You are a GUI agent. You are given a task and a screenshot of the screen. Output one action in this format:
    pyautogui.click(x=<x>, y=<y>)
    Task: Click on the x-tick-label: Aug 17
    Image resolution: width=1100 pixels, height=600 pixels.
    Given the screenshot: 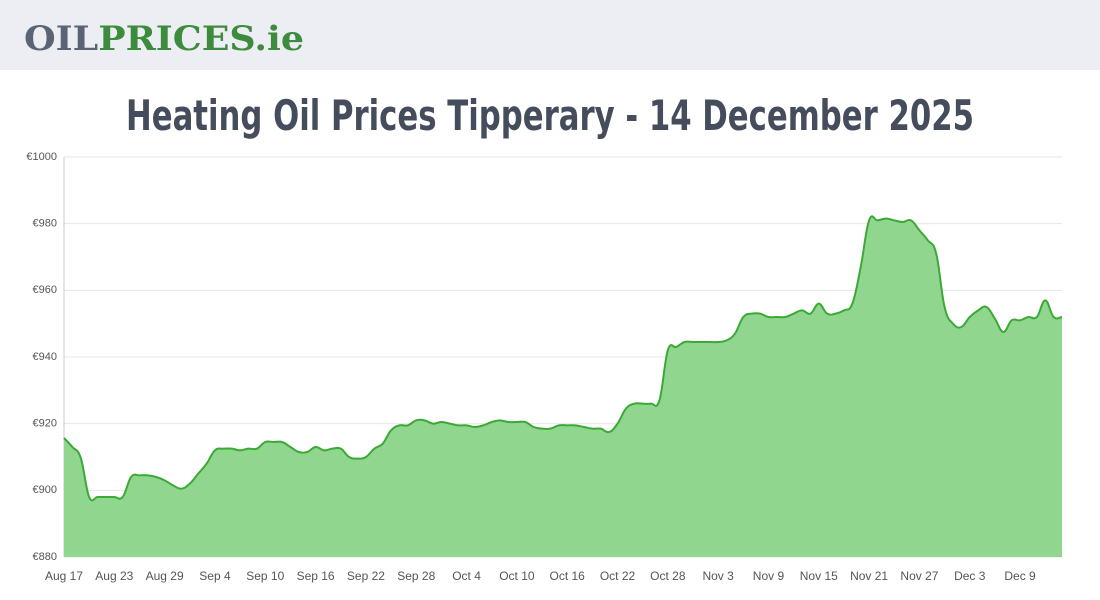 What is the action you would take?
    pyautogui.click(x=64, y=576)
    